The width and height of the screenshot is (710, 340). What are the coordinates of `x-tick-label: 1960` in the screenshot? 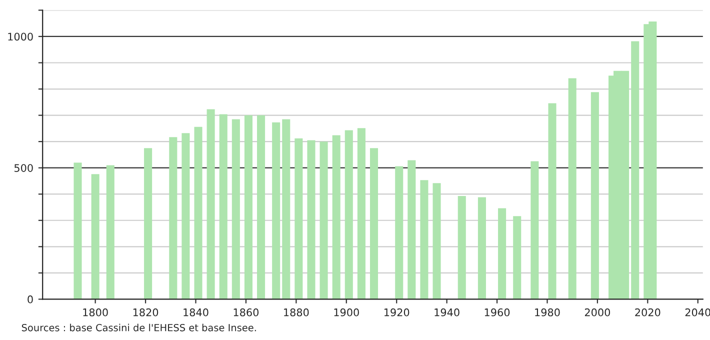 It's located at (497, 312).